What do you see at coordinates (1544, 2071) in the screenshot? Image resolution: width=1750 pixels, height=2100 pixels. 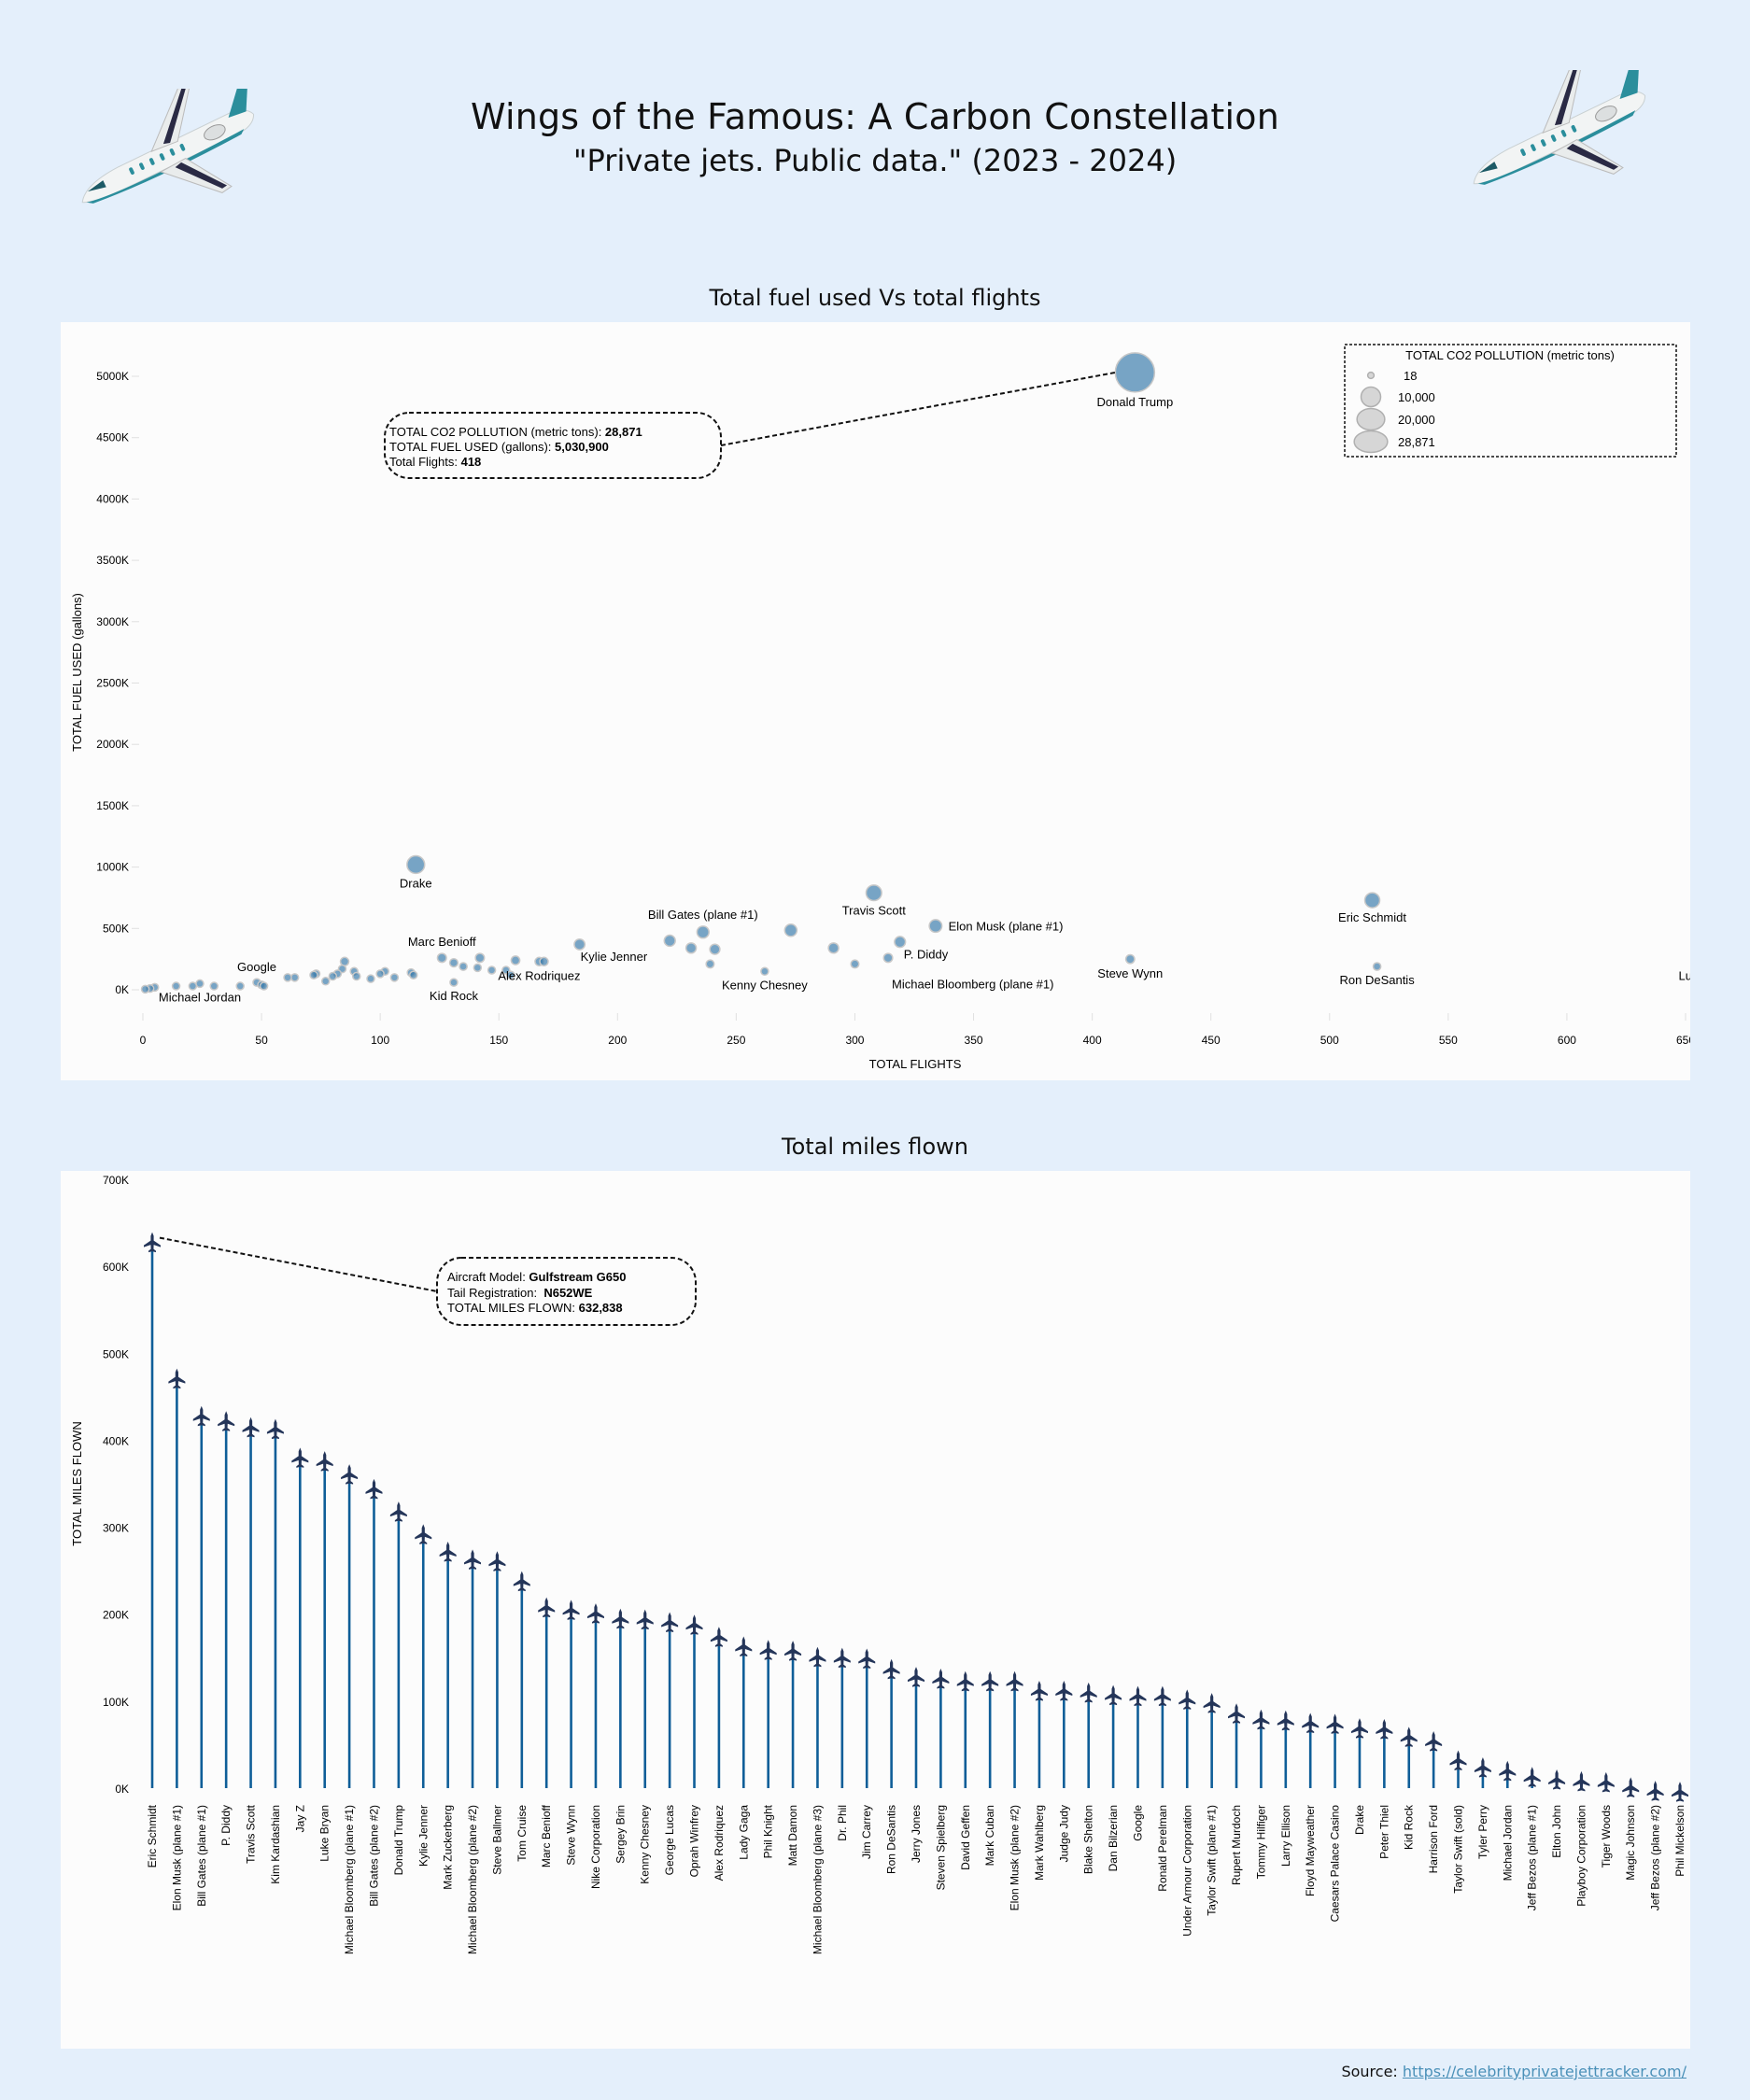 I see `source-link: https://celebrityprivatejettracker.com/` at bounding box center [1544, 2071].